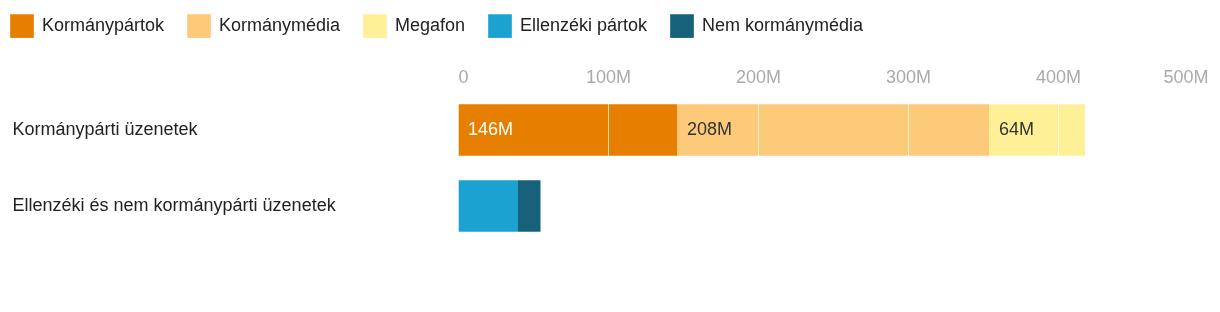 This screenshot has width=1220, height=312. Describe the element at coordinates (104, 25) in the screenshot. I see `legend-label: Kormánypártok` at that location.